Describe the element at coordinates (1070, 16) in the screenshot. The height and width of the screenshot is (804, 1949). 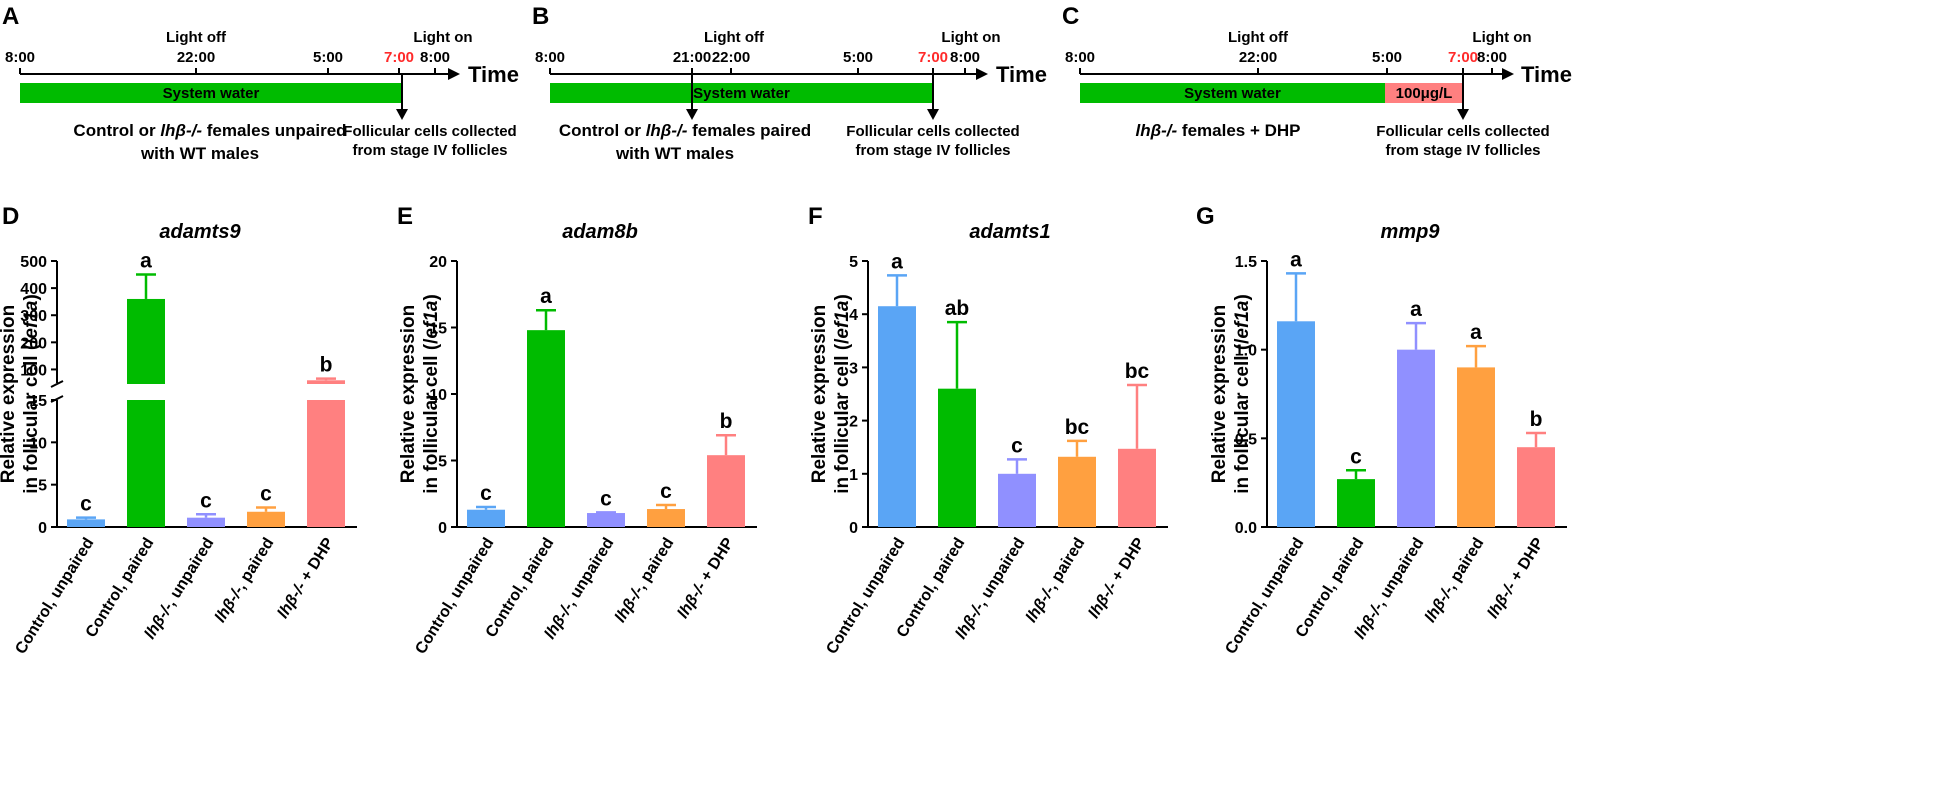
I see `panel-label-C: C` at that location.